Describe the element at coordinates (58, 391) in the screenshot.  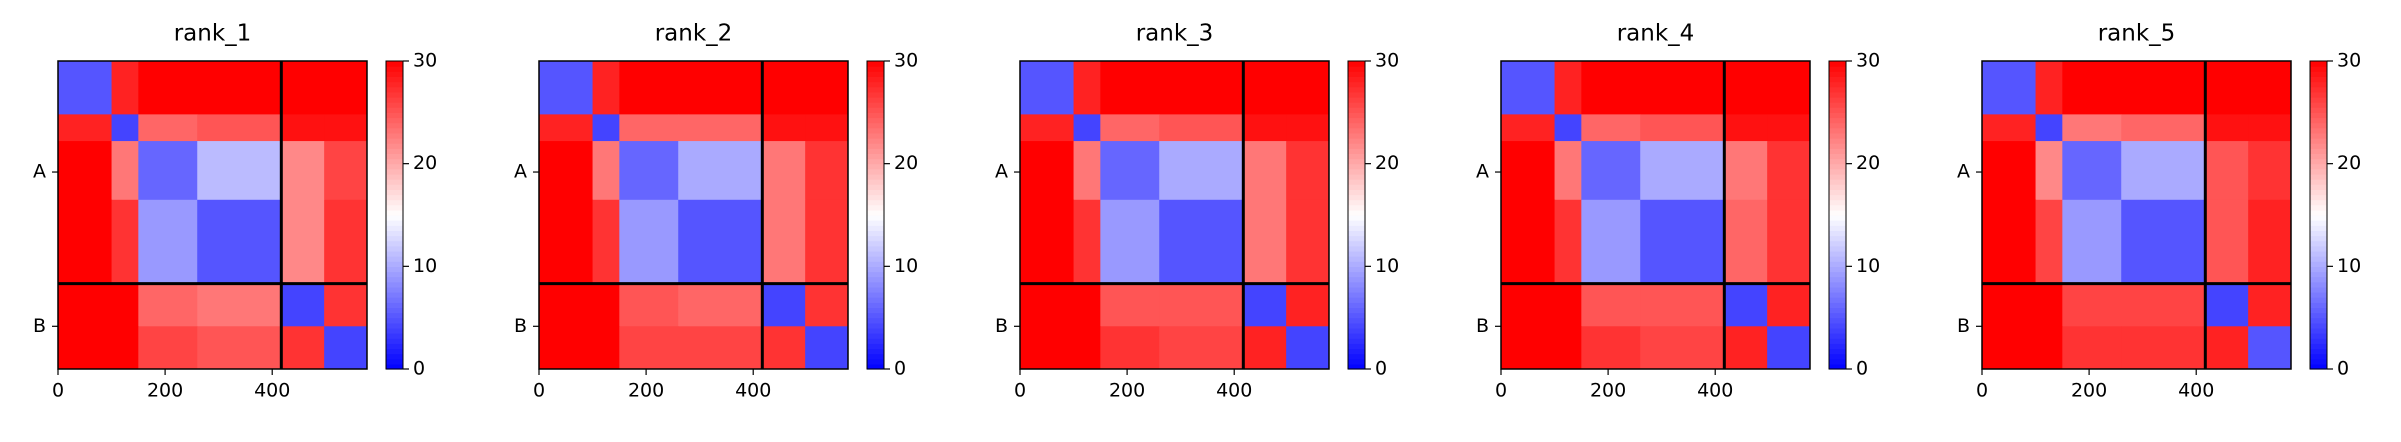
I see `x-tick-label: 0` at that location.